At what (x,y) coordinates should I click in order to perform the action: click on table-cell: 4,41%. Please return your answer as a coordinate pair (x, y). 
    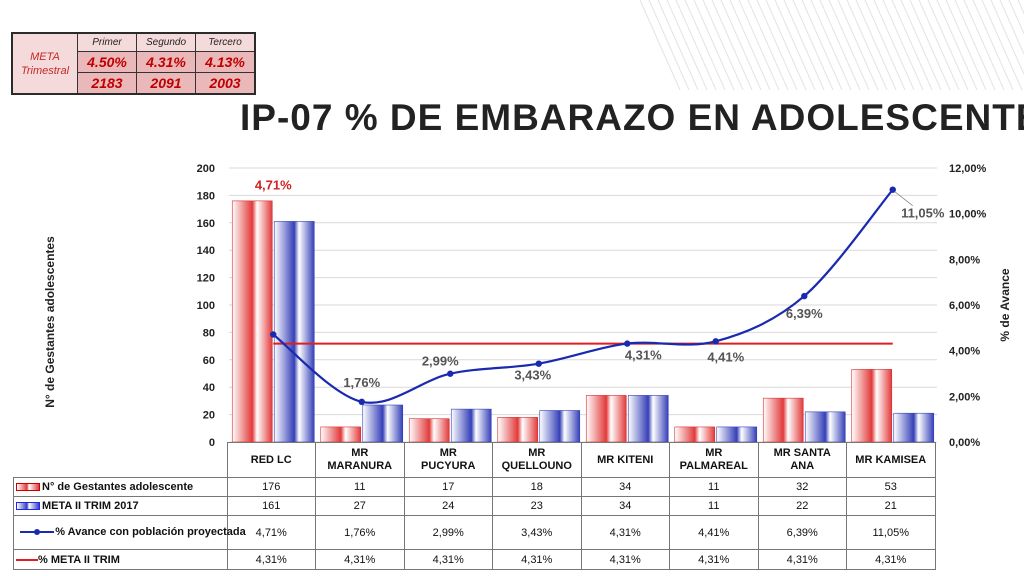
    Looking at the image, I should click on (714, 532).